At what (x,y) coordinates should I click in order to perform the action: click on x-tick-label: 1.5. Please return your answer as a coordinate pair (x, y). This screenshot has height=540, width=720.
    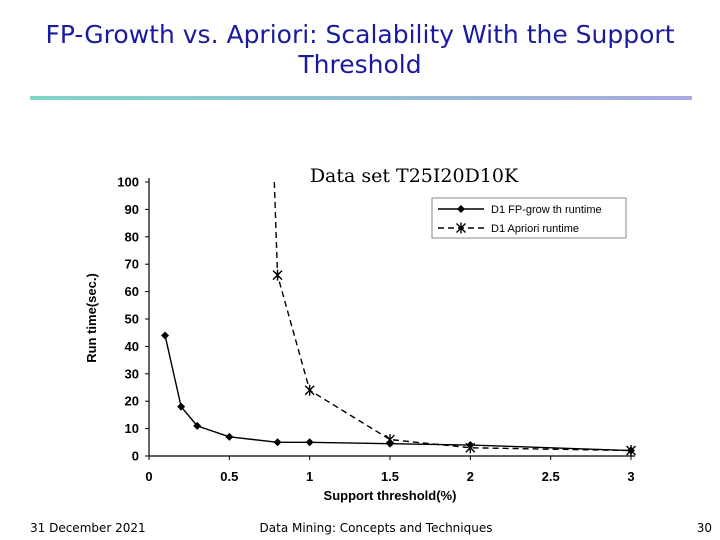
    Looking at the image, I should click on (390, 476).